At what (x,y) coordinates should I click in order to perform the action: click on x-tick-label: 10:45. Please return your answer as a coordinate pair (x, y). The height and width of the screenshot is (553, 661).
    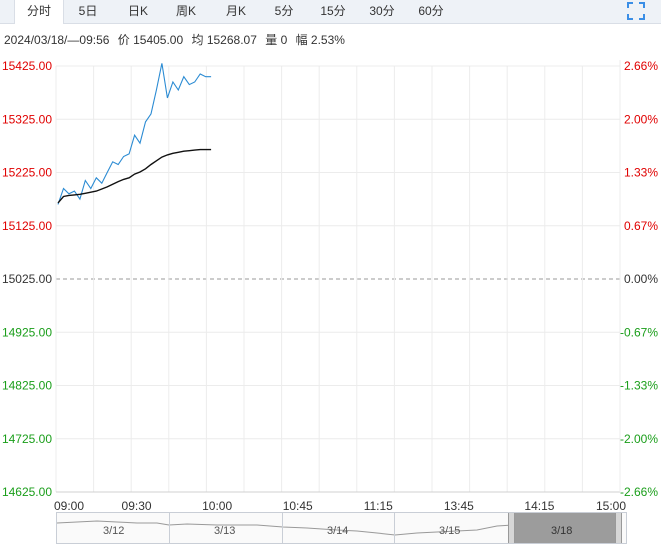
    Looking at the image, I should click on (298, 505).